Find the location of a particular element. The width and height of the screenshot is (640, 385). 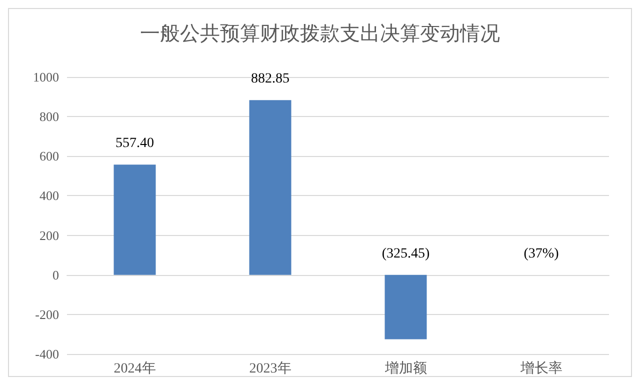

y-tick-label: 600 is located at coordinates (49, 156).